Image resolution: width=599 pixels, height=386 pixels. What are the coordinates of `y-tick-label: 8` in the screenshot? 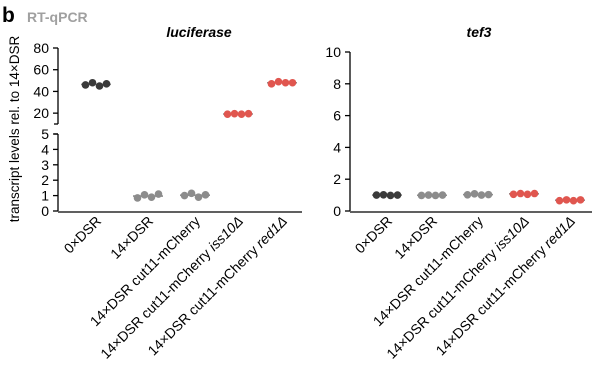 It's located at (337, 84).